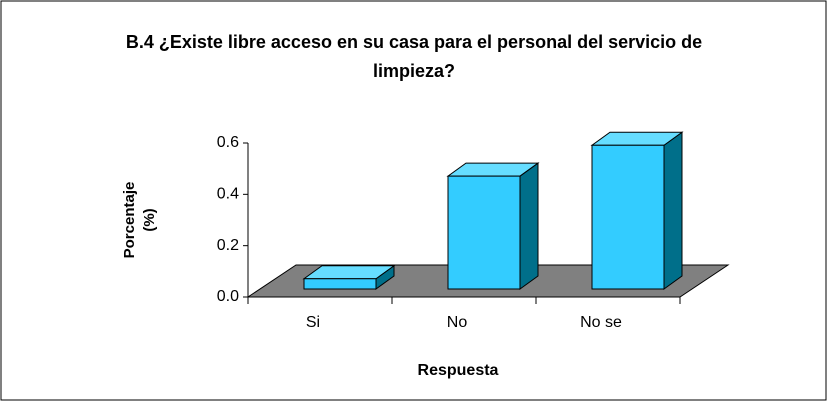 The width and height of the screenshot is (828, 402). I want to click on y-axis-label: Porcentaje (%), so click(139, 220).